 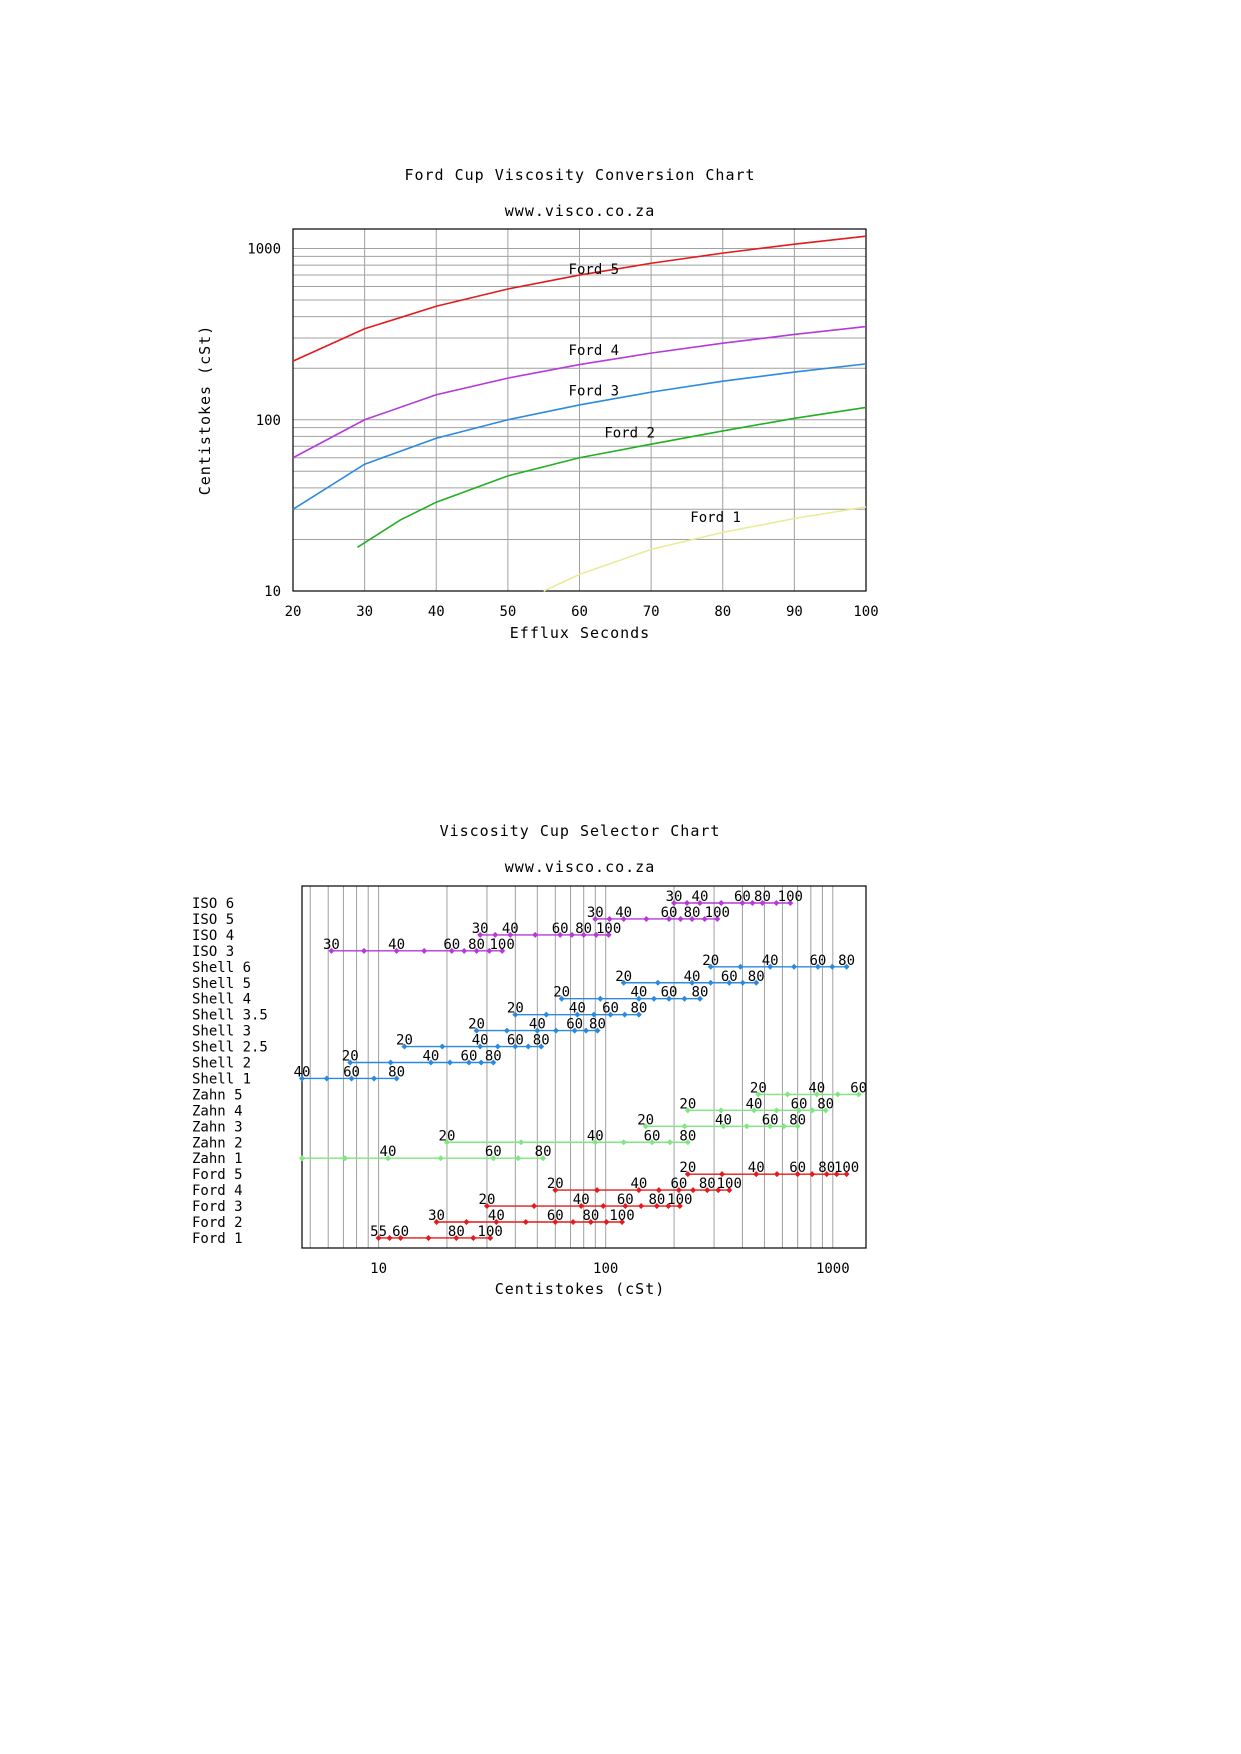 I want to click on row-label: Ford 5, so click(x=217, y=1175).